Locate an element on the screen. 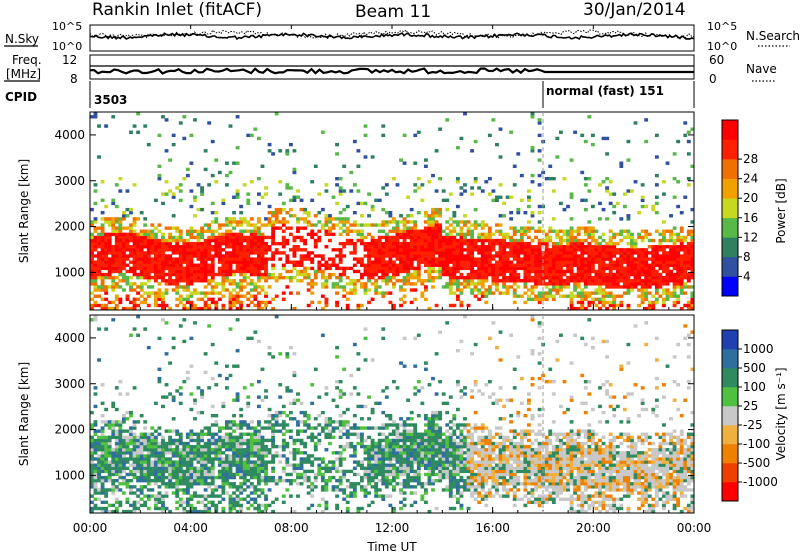 This screenshot has width=800, height=554. y-tick-label: 1000 is located at coordinates (69, 272).